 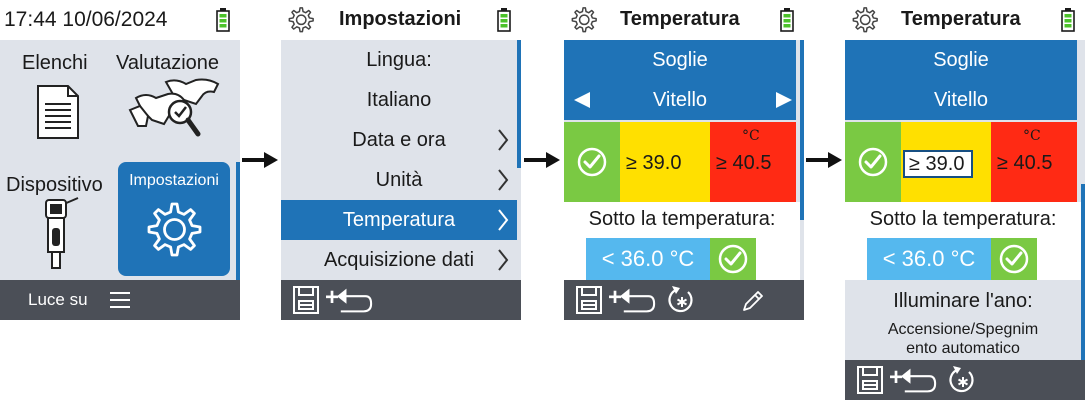 I want to click on page-title: Impostazioni, so click(x=400, y=19).